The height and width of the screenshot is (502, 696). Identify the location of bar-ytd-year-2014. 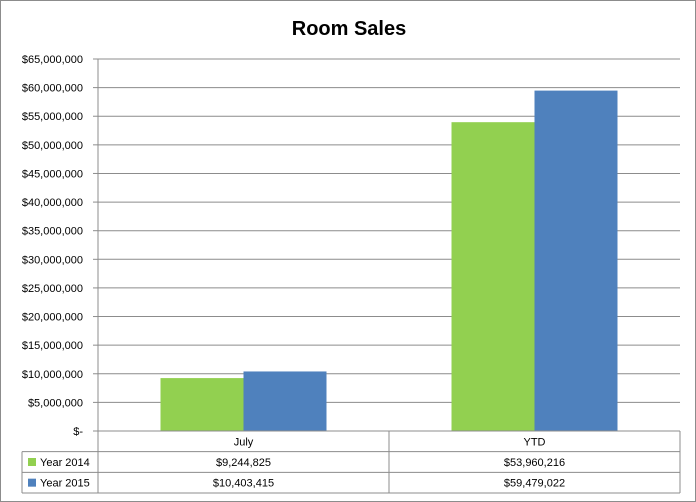
(493, 277).